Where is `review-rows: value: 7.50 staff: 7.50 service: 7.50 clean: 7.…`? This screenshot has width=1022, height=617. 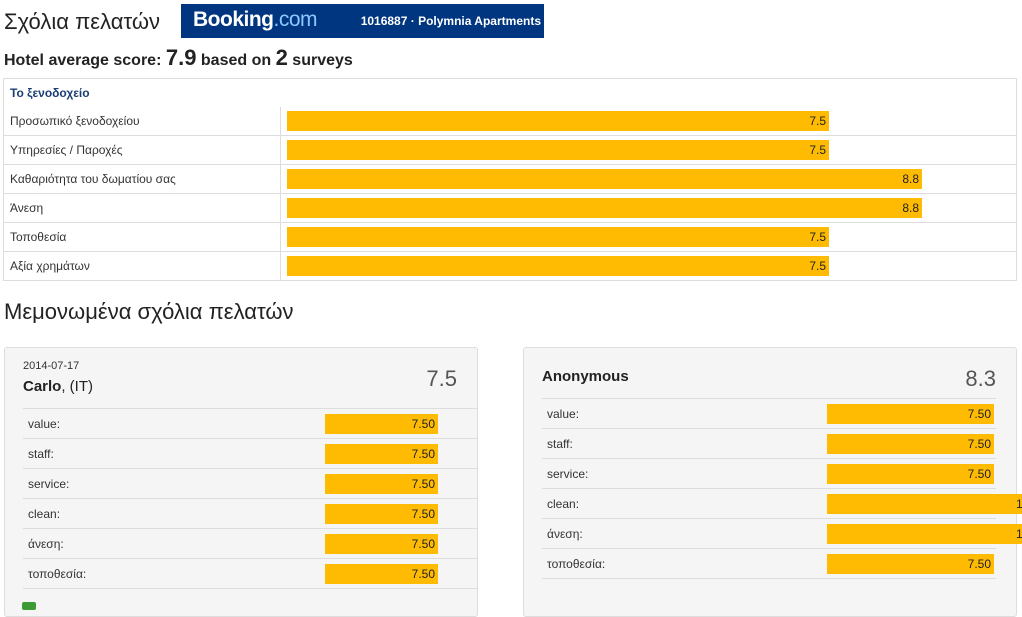 review-rows: value: 7.50 staff: 7.50 service: 7.50 clean: 7.… is located at coordinates (250, 498).